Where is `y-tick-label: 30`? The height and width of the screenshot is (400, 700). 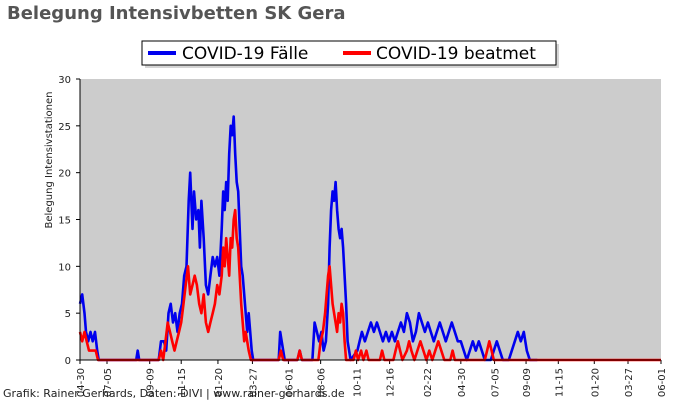
y-tick-label: 30 is located at coordinates (64, 80).